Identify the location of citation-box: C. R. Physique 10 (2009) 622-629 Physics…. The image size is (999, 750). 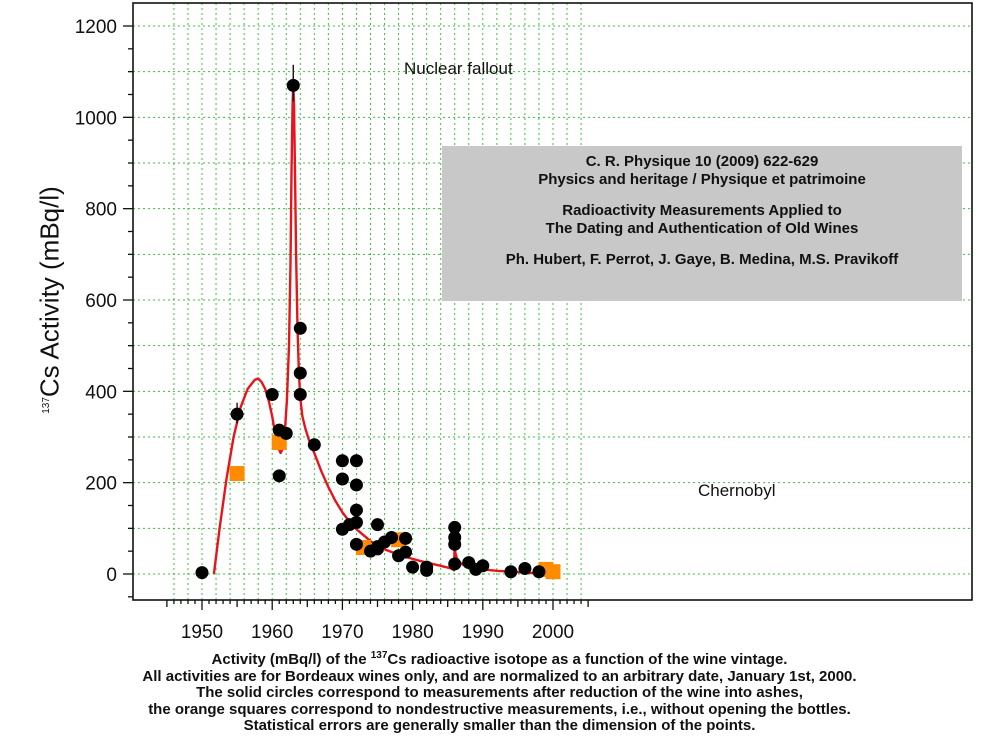
(702, 223).